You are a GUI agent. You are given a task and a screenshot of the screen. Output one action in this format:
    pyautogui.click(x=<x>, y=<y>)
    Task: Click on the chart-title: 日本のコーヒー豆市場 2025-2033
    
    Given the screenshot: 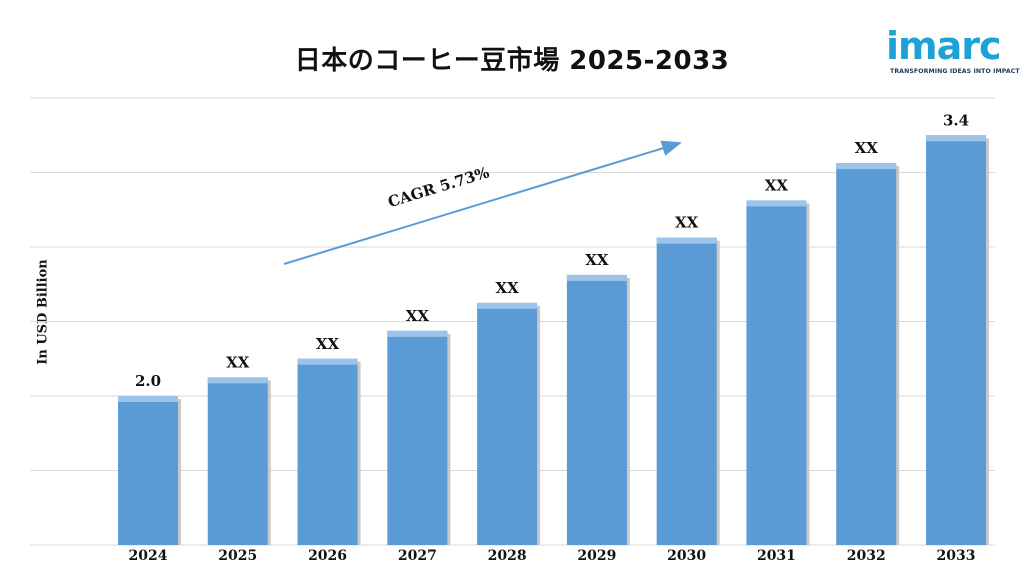 What is the action you would take?
    pyautogui.click(x=512, y=61)
    